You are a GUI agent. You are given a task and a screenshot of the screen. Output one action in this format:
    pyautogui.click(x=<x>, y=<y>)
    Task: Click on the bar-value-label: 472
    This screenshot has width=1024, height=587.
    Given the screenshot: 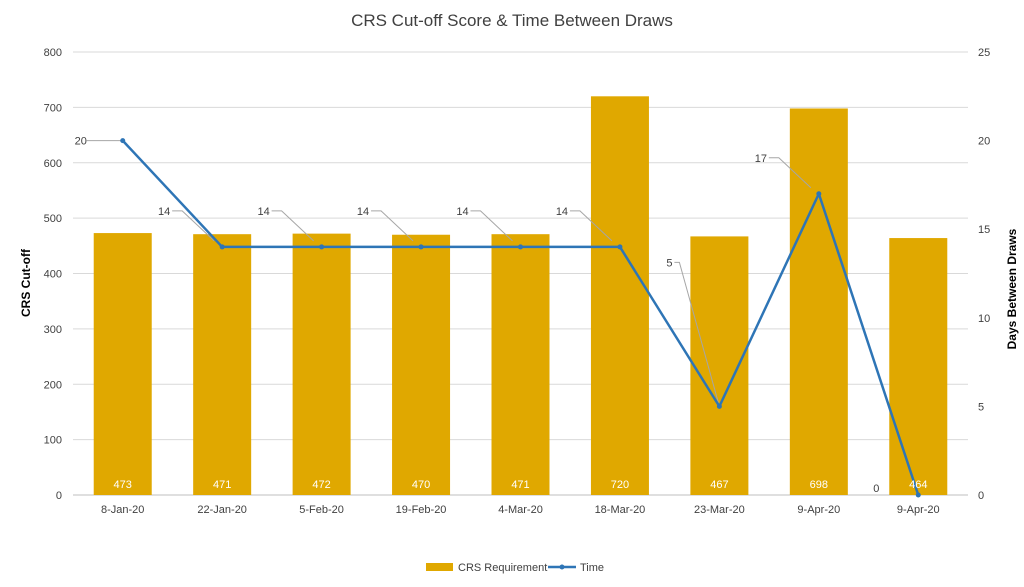 What is the action you would take?
    pyautogui.click(x=321, y=485)
    